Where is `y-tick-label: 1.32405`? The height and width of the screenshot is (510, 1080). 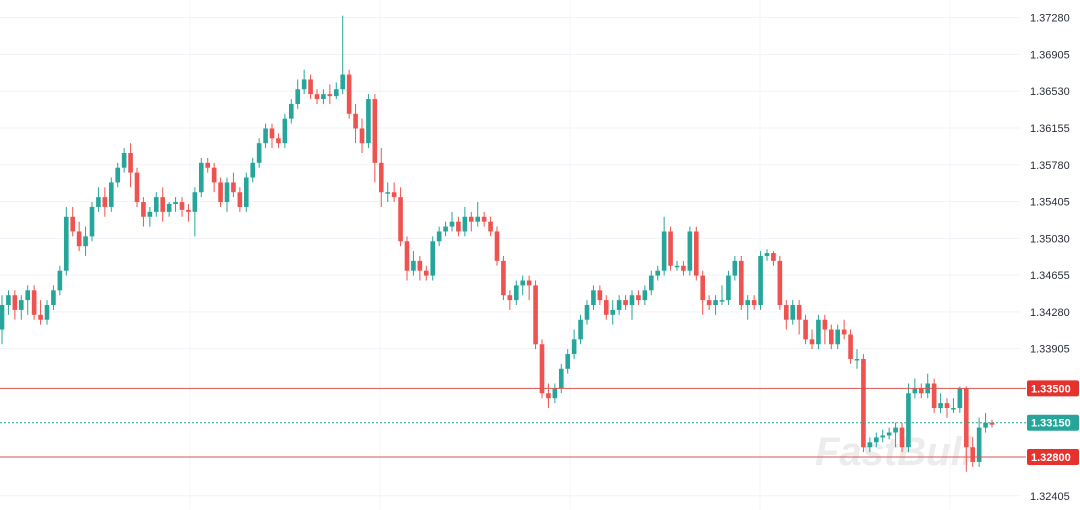
y-tick-label: 1.32405 is located at coordinates (1050, 497).